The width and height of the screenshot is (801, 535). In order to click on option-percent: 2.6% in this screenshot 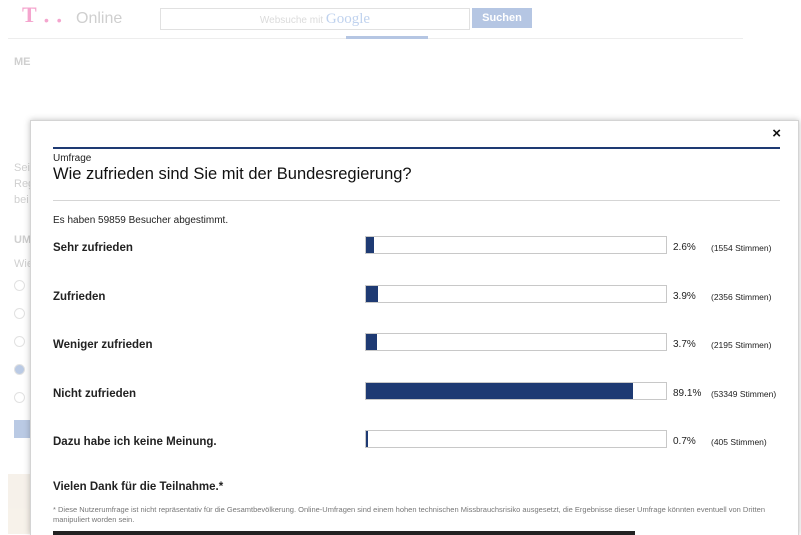, I will do `click(684, 247)`.